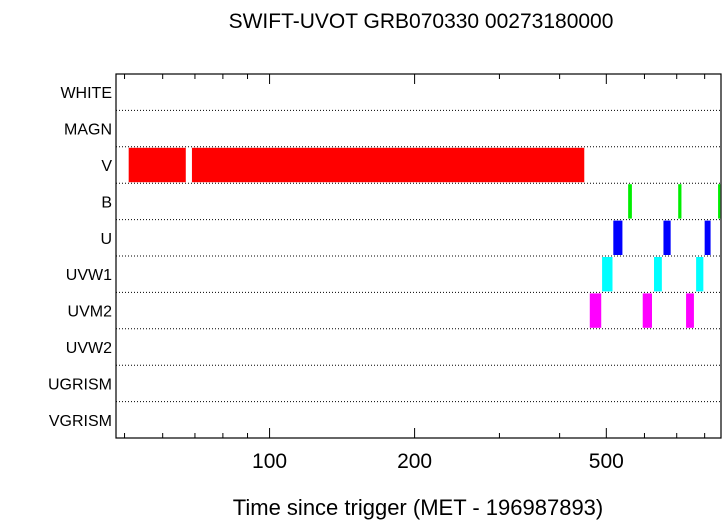 The width and height of the screenshot is (722, 522). I want to click on chart-title: SWIFT-UVOT GRB070330 00273180000, so click(421, 21).